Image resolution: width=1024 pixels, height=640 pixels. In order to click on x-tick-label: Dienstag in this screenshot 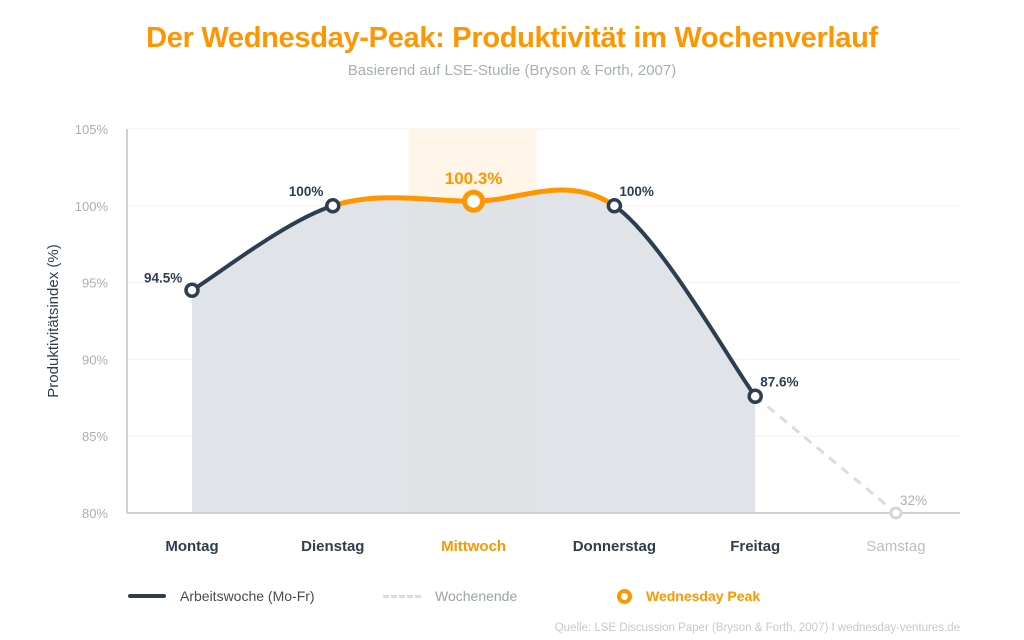, I will do `click(332, 546)`.